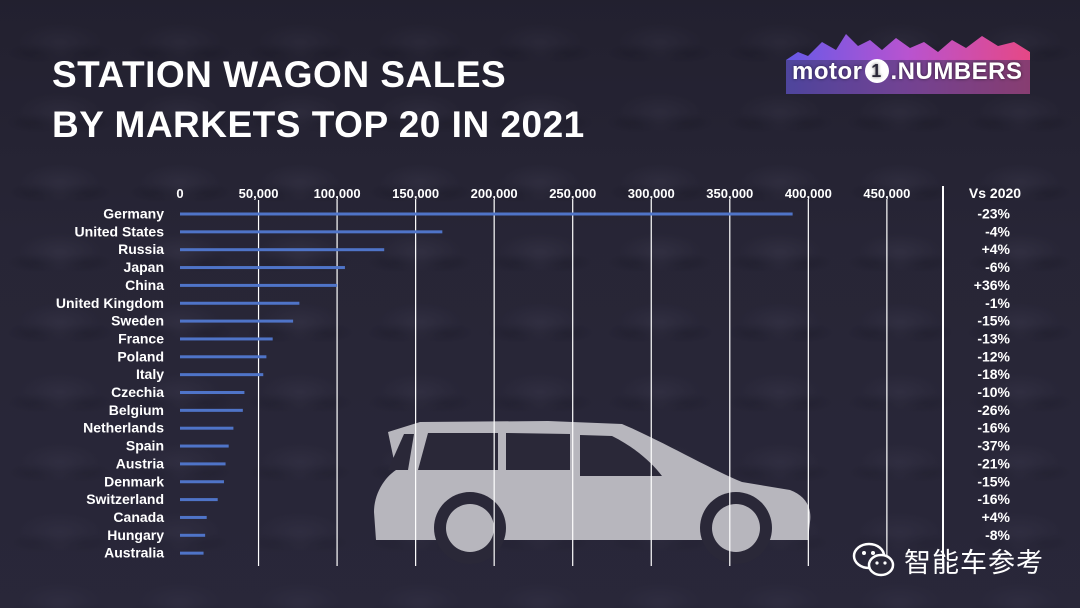 The image size is (1080, 608). I want to click on car-window-3-icon, so click(621, 455).